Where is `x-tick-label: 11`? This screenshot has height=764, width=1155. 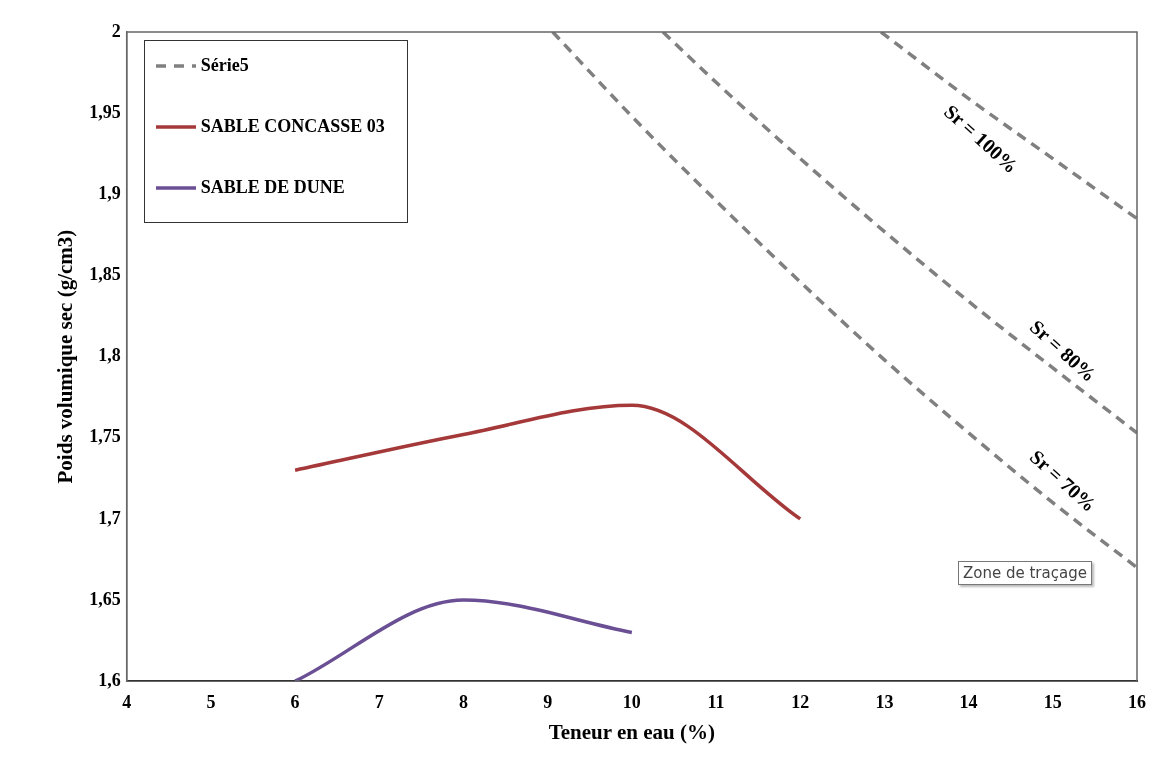 x-tick-label: 11 is located at coordinates (716, 701).